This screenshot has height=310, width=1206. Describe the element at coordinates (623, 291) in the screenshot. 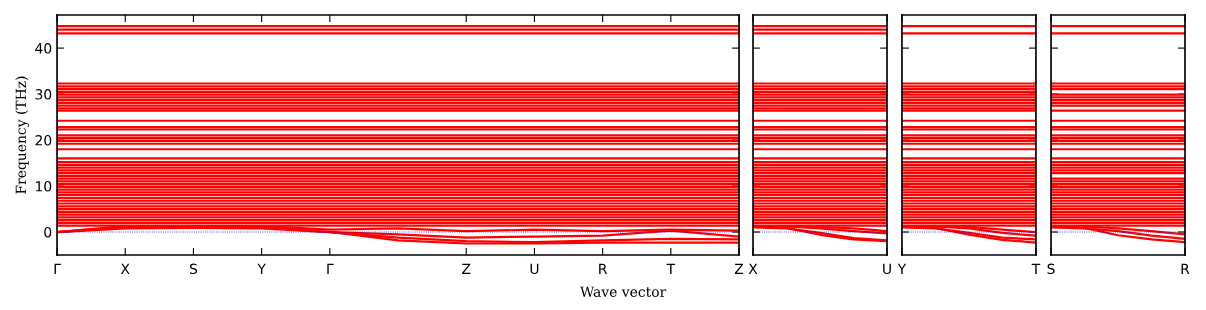

I see `x-axis-title: Wave vector` at that location.